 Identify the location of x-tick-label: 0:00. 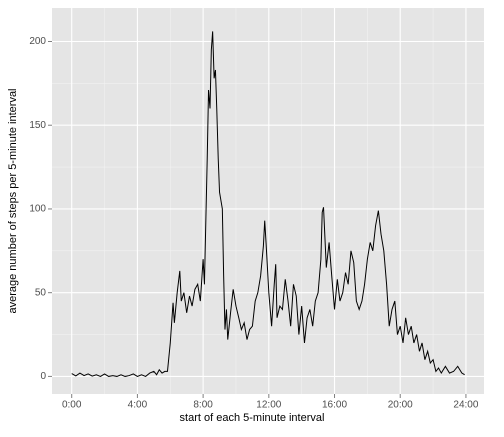
(72, 405).